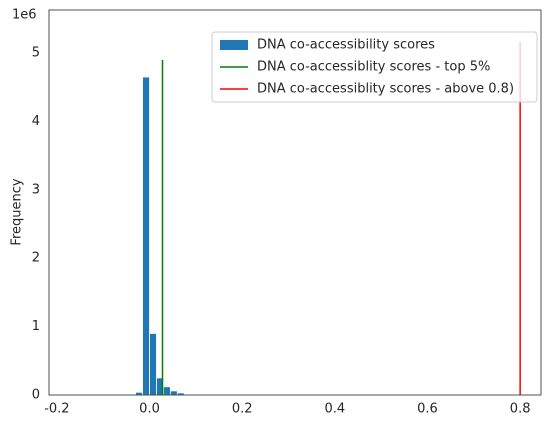 This screenshot has height=428, width=554. I want to click on x-tick-label: 0.8, so click(520, 409).